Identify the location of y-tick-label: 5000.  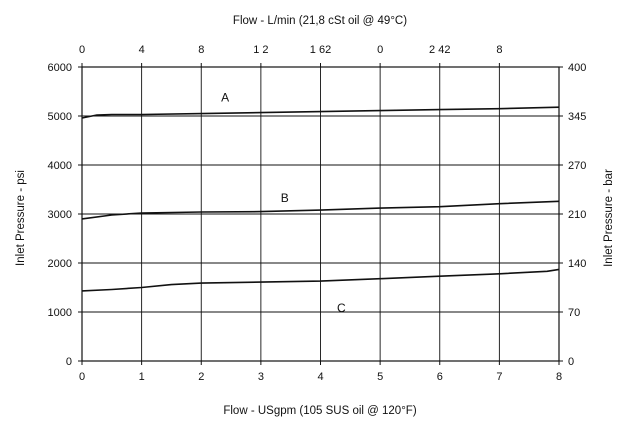
(60, 117).